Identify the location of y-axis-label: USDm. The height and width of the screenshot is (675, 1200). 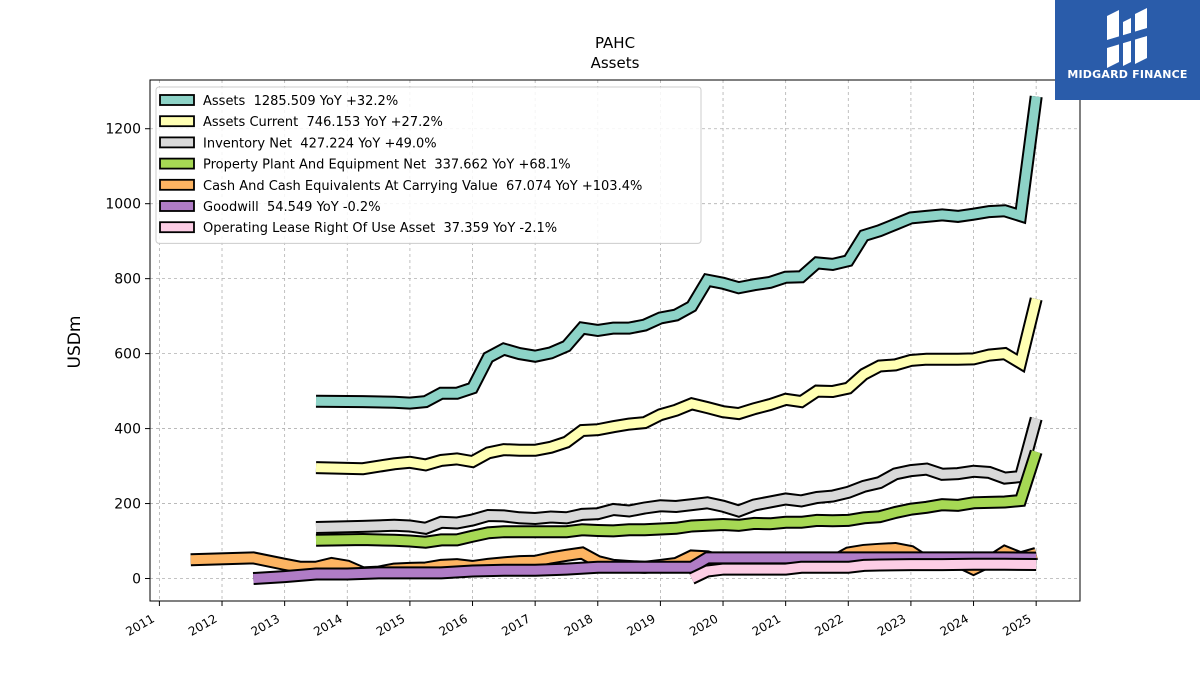
(75, 342).